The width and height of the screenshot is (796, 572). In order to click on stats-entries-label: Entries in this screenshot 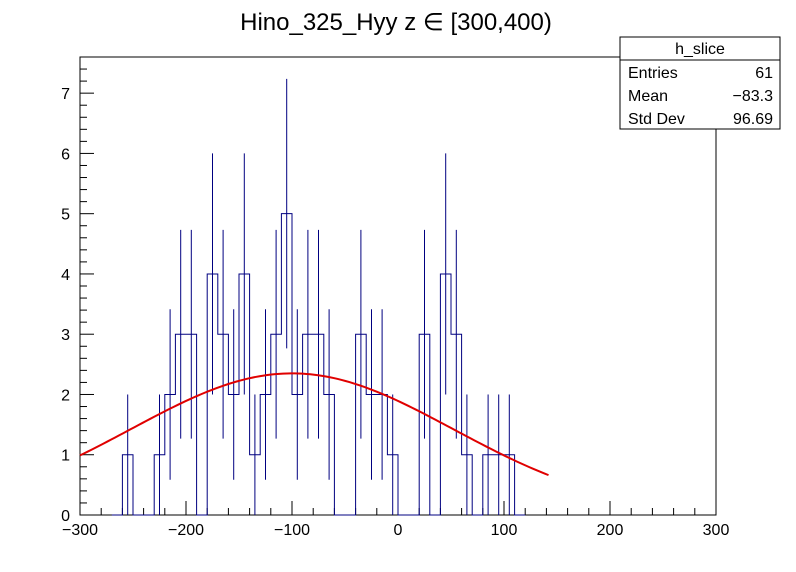, I will do `click(653, 73)`.